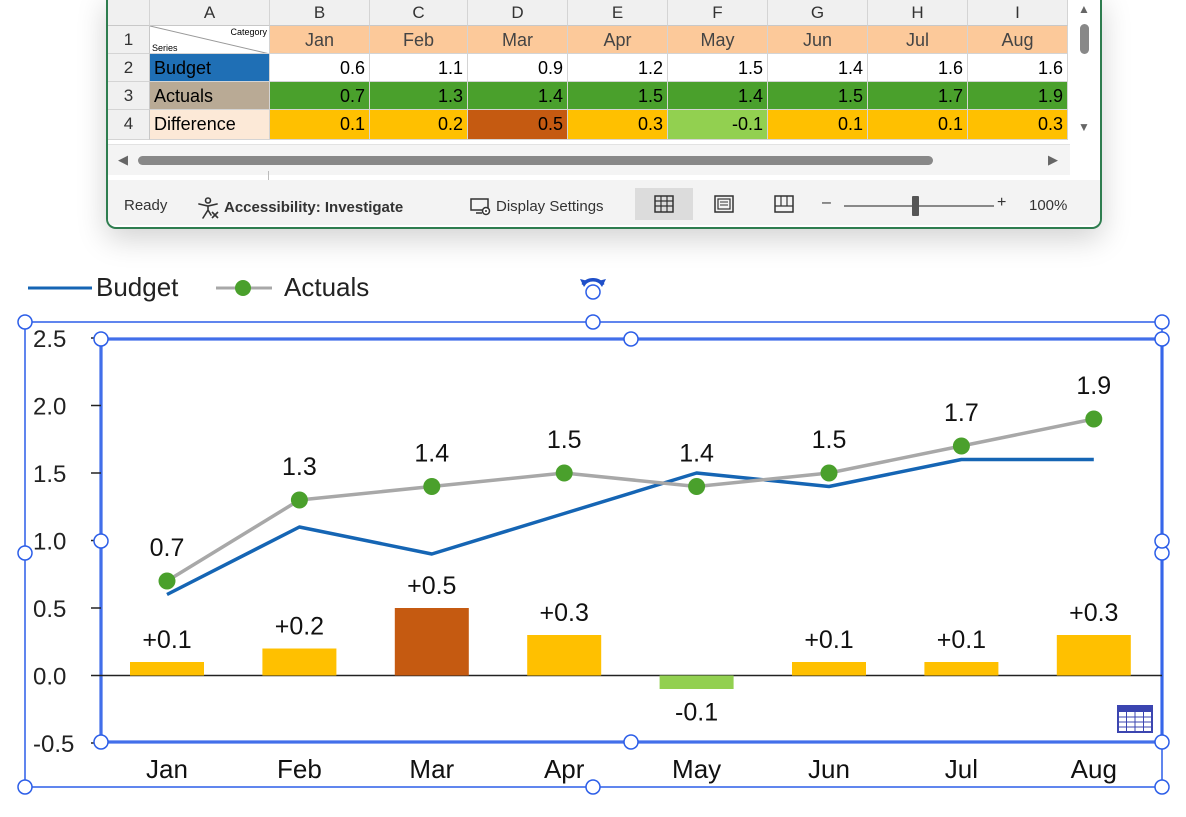  Describe the element at coordinates (724, 204) in the screenshot. I see `page-layout-view-button` at that location.